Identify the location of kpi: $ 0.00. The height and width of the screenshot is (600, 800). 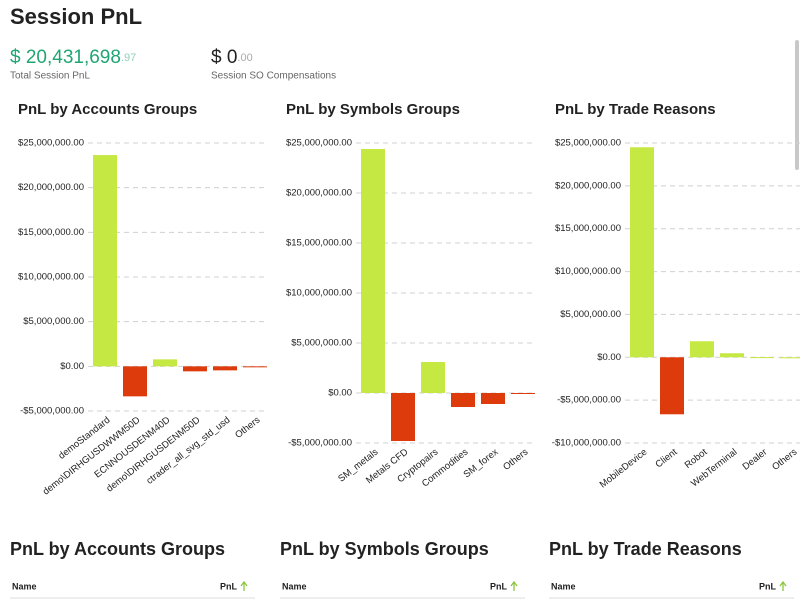
(232, 57).